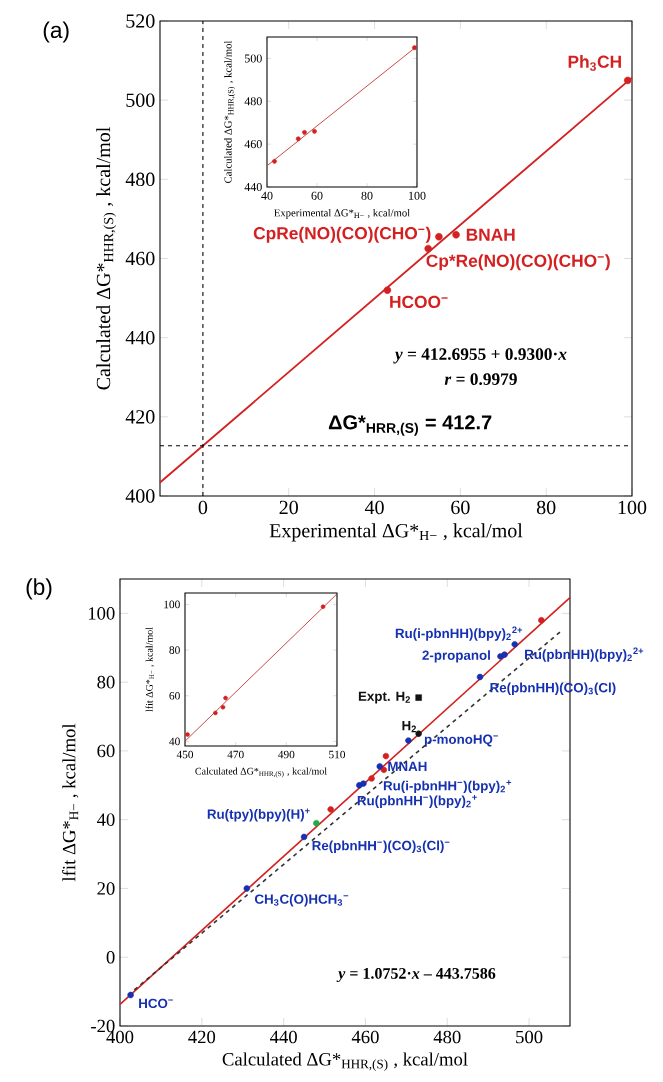  I want to click on x-tick-label: 0, so click(203, 507).